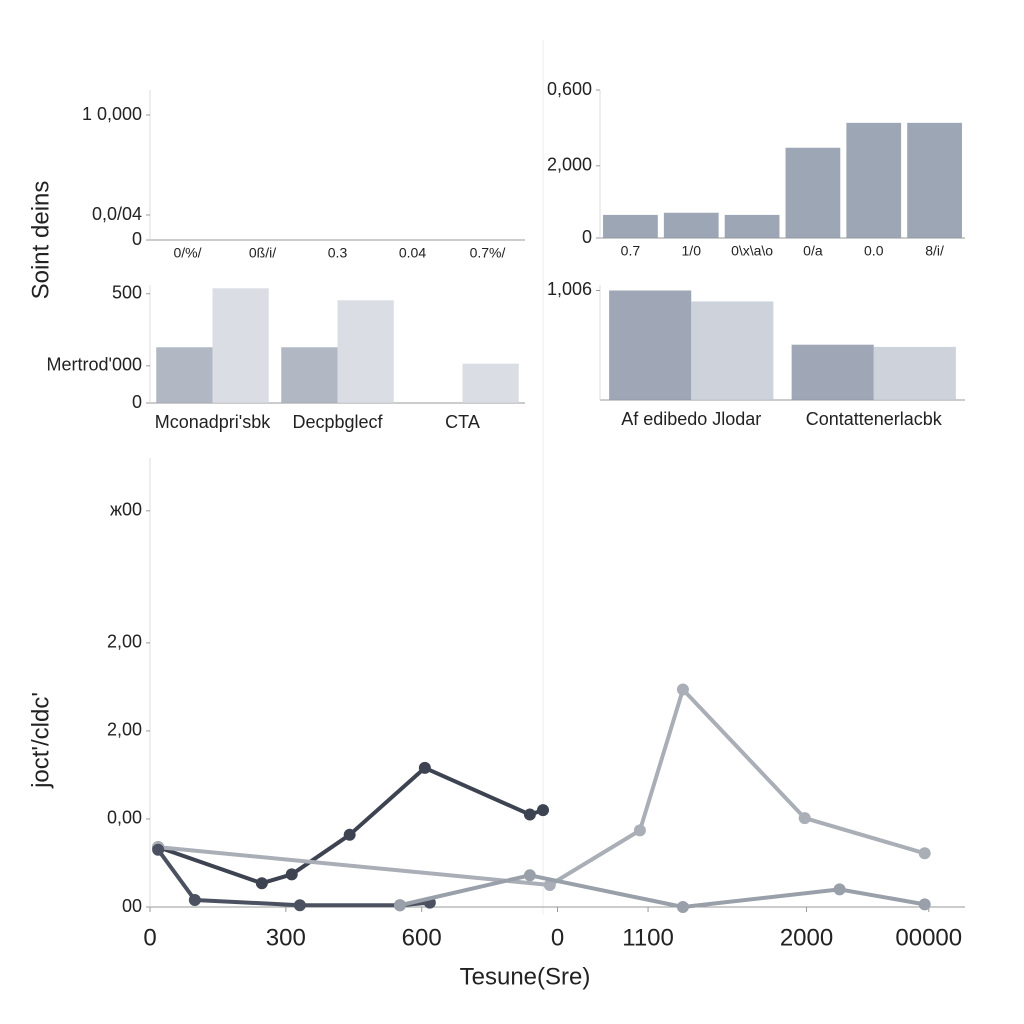 The image size is (1024, 1024). I want to click on x-tick-label: 0.7%/, so click(488, 253).